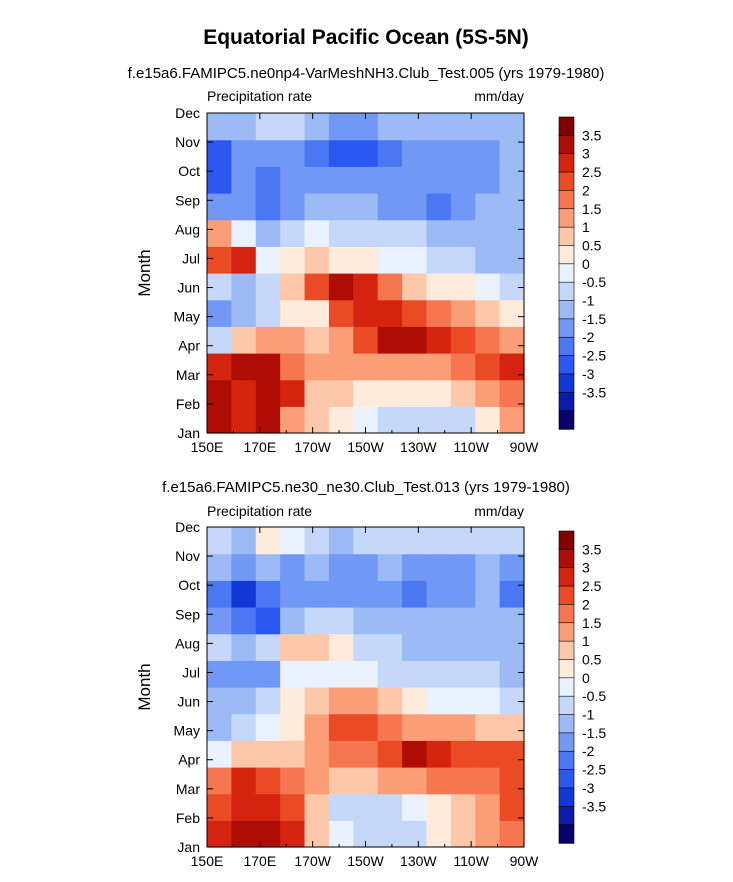 The height and width of the screenshot is (882, 733). What do you see at coordinates (187, 643) in the screenshot?
I see `y-tick-label: Aug` at bounding box center [187, 643].